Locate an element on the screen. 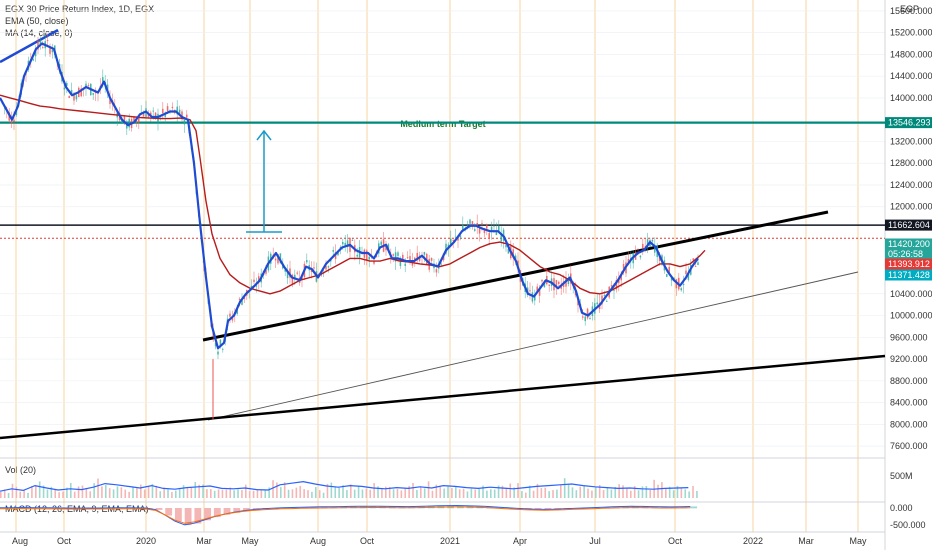  y-tick-label: 14400.000 is located at coordinates (911, 76).